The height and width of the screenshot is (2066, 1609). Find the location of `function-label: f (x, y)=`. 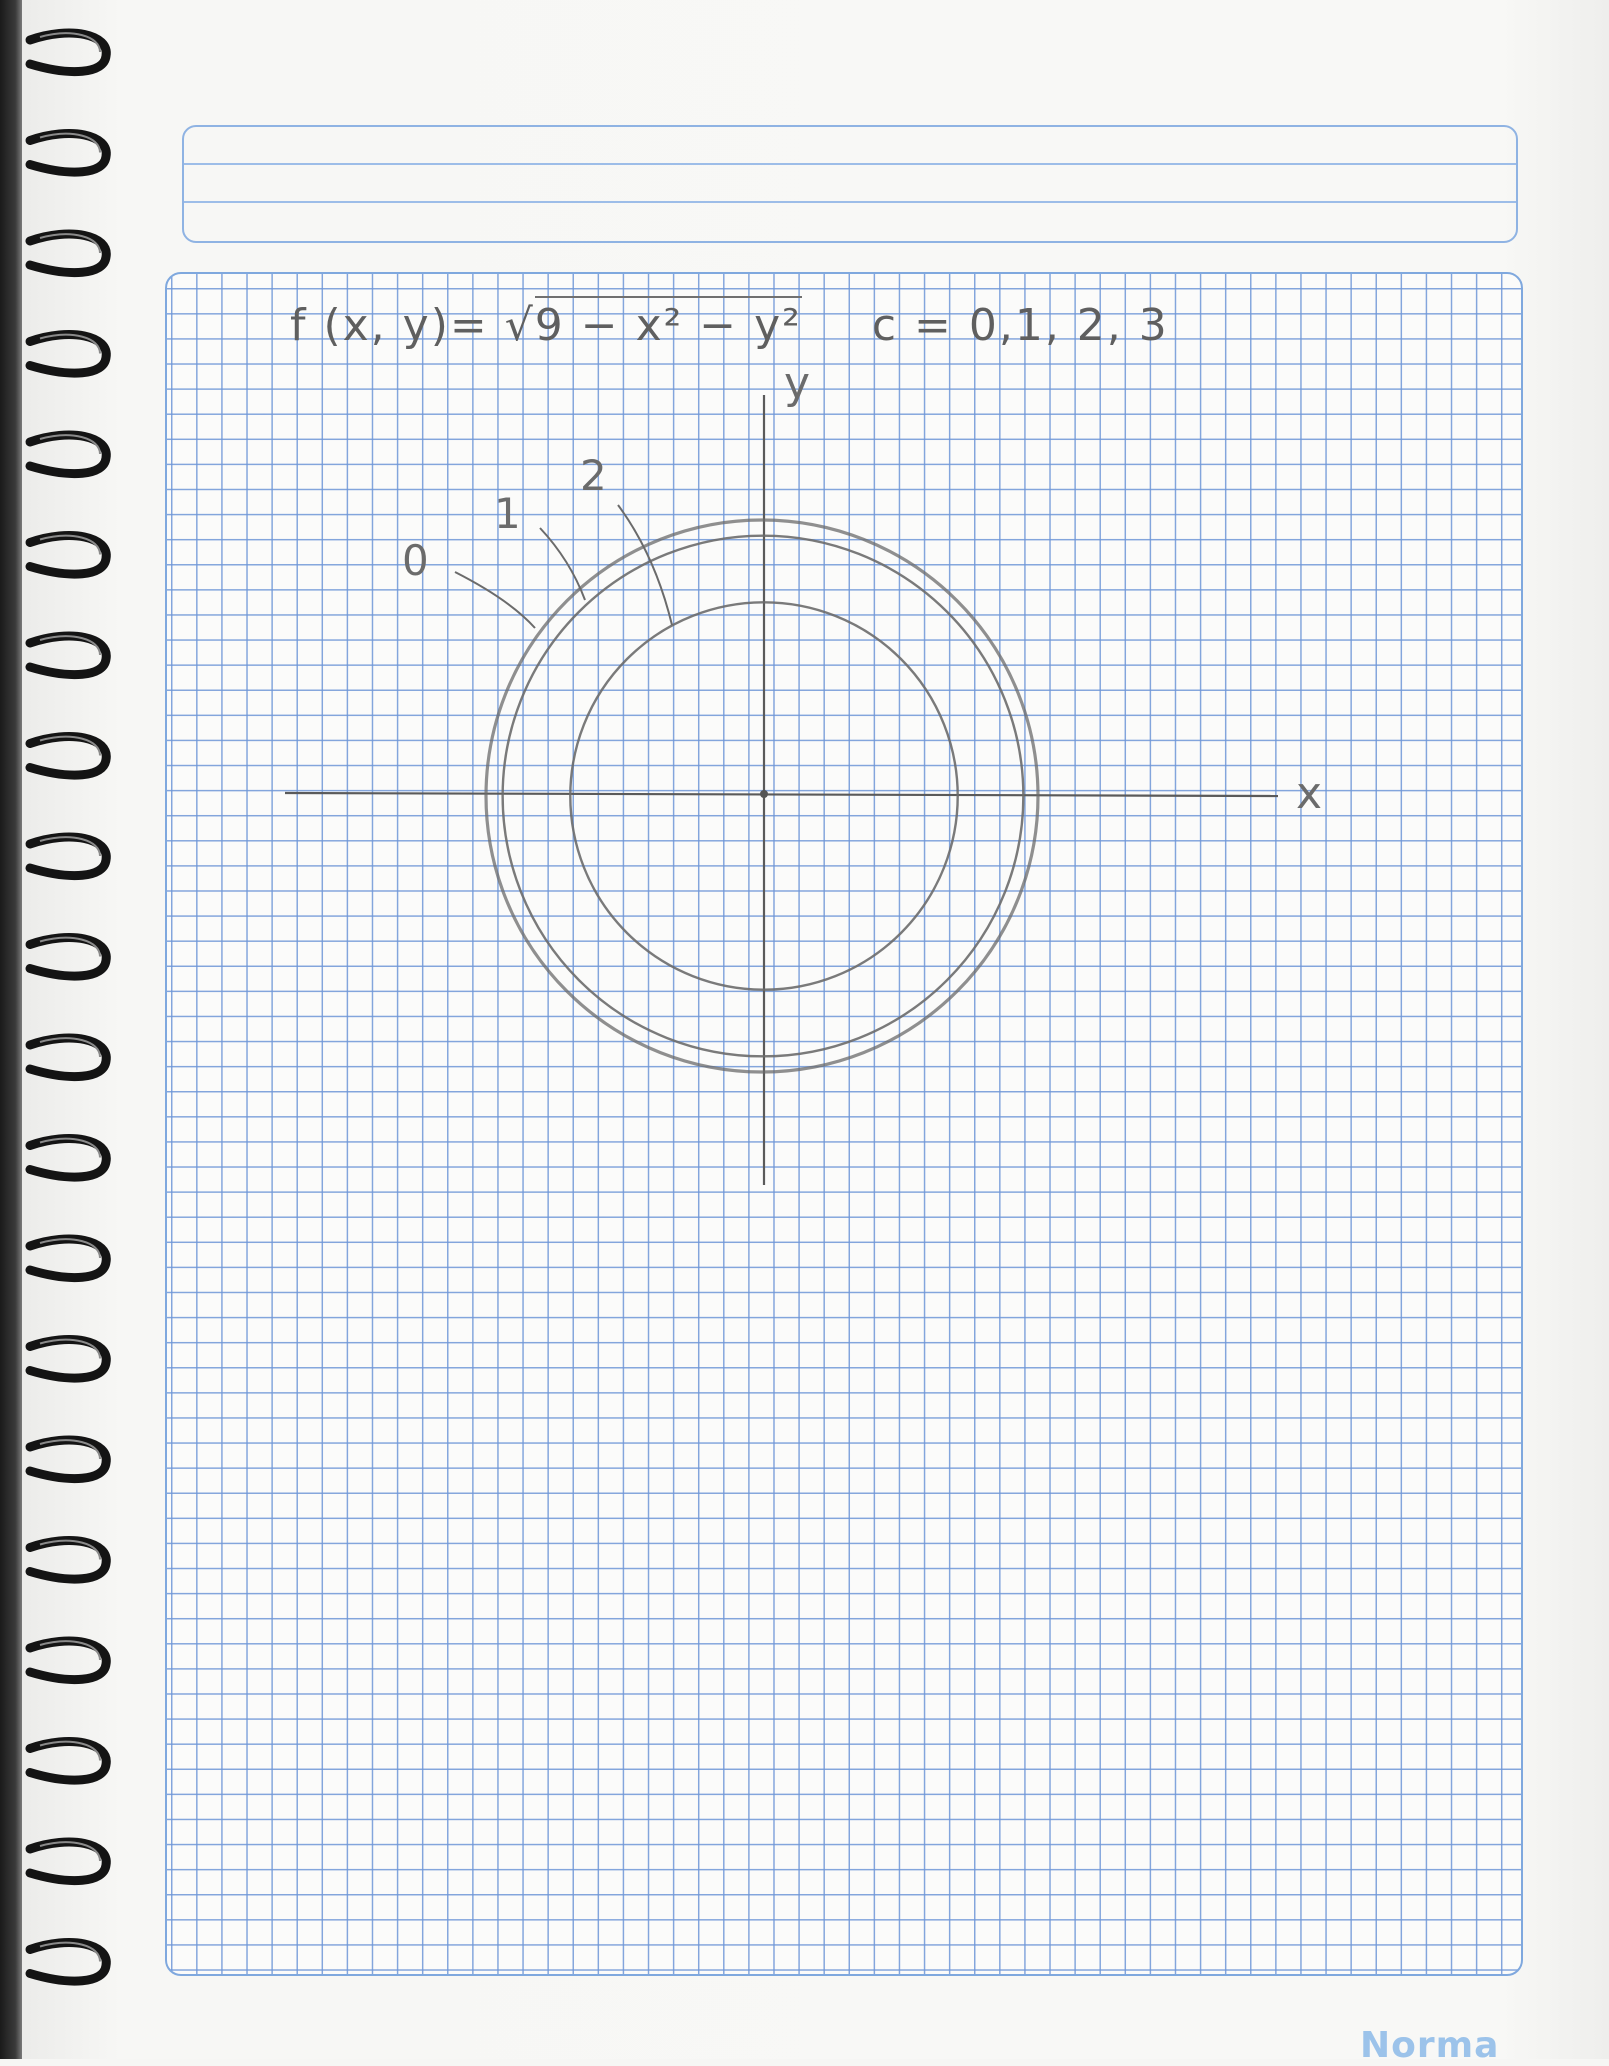

function-label: f (x, y)= is located at coordinates (389, 325).